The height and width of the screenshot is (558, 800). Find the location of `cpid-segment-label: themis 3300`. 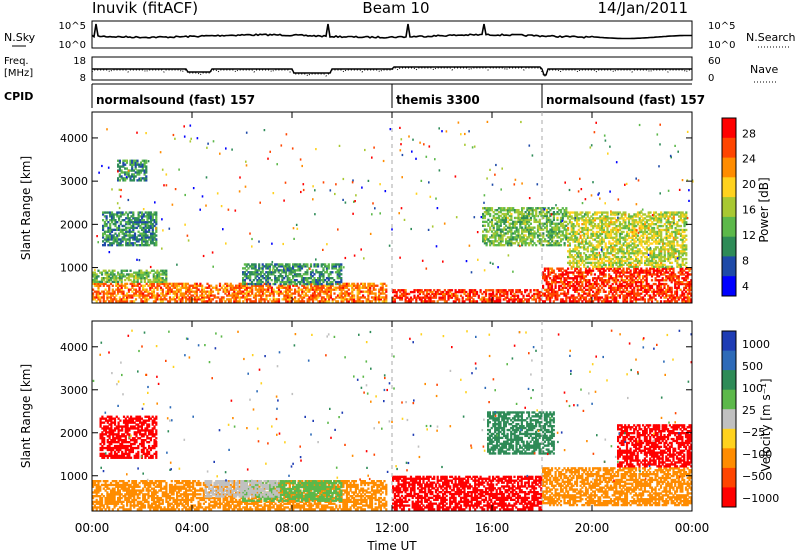

cpid-segment-label: themis 3300 is located at coordinates (438, 100).